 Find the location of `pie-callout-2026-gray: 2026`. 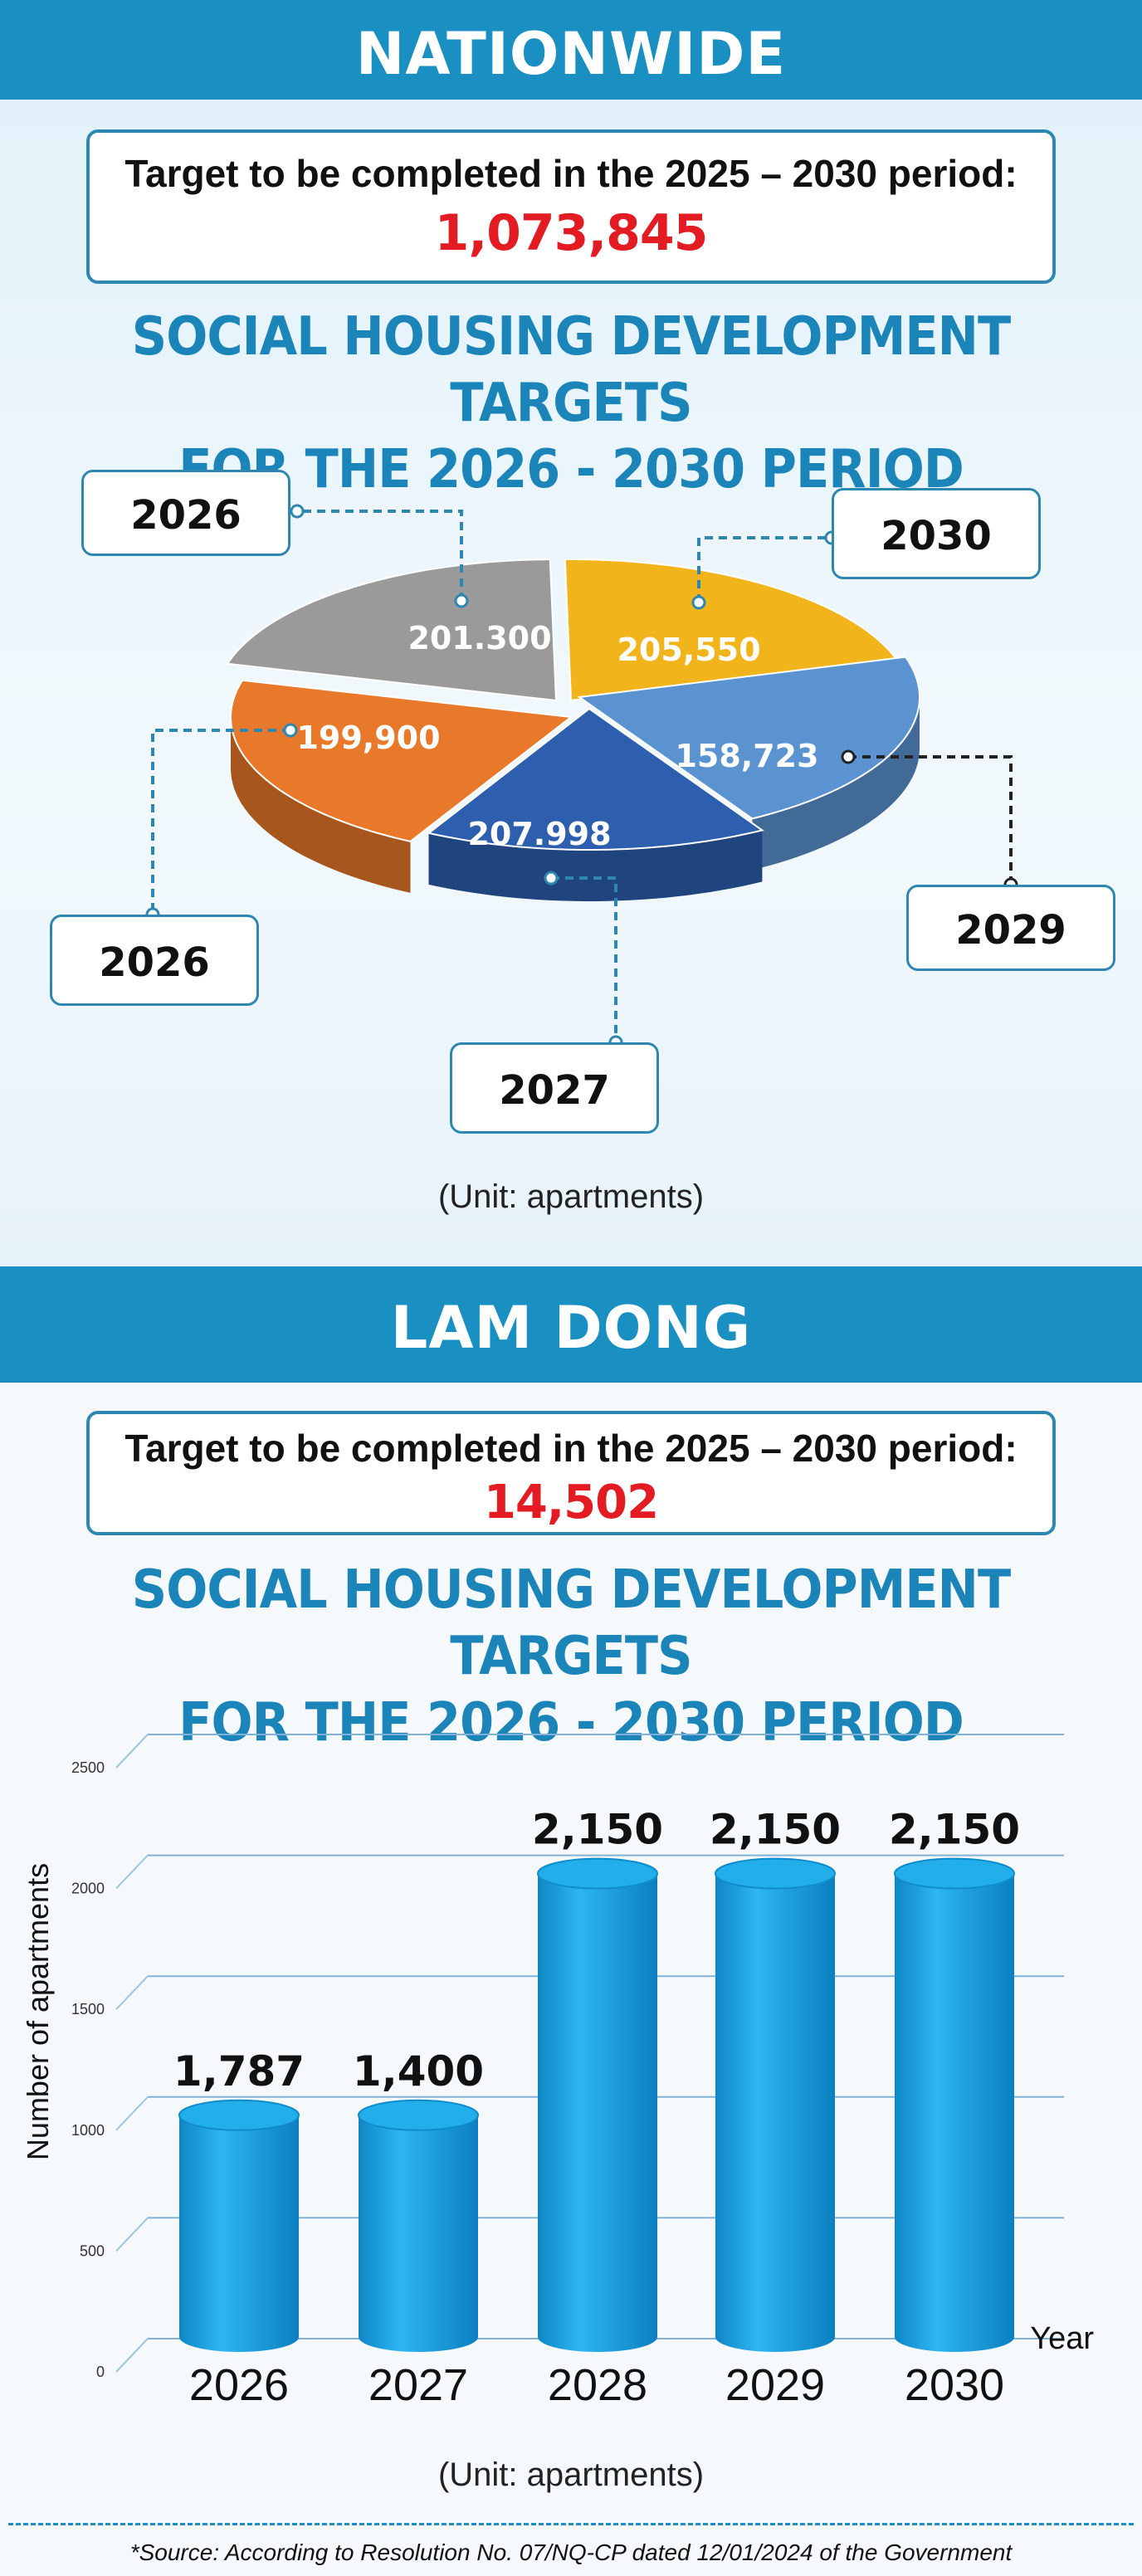

pie-callout-2026-gray: 2026 is located at coordinates (154, 961).